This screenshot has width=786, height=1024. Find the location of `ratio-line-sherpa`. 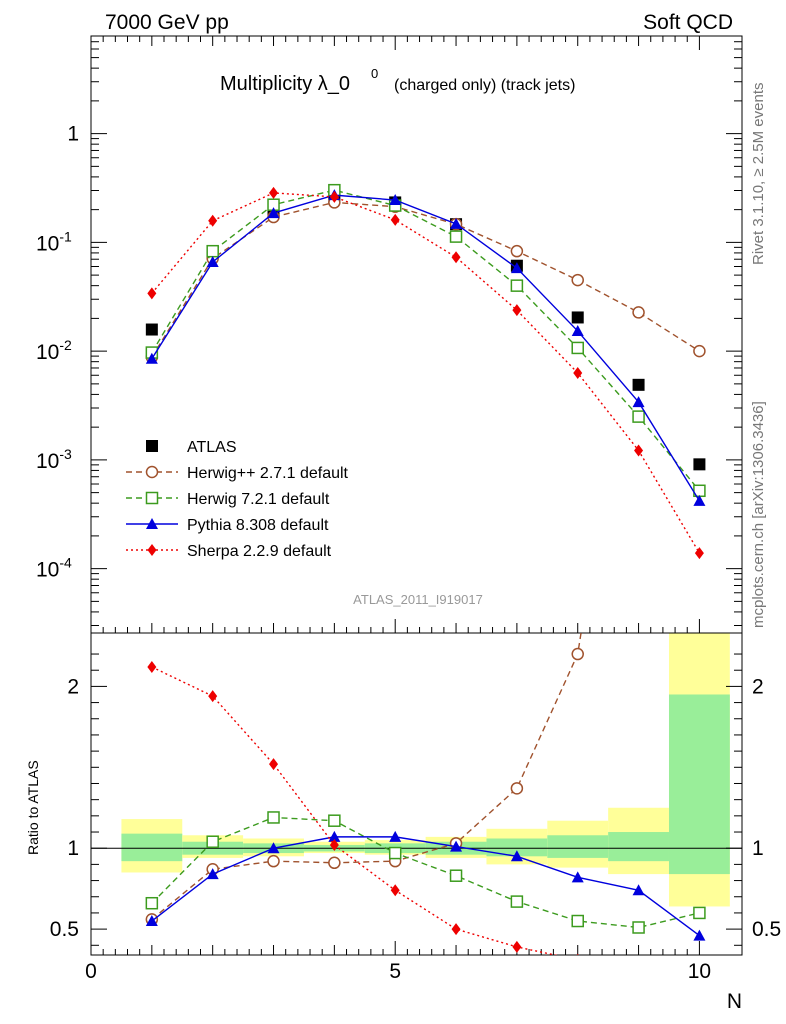

ratio-line-sherpa is located at coordinates (355, 810).